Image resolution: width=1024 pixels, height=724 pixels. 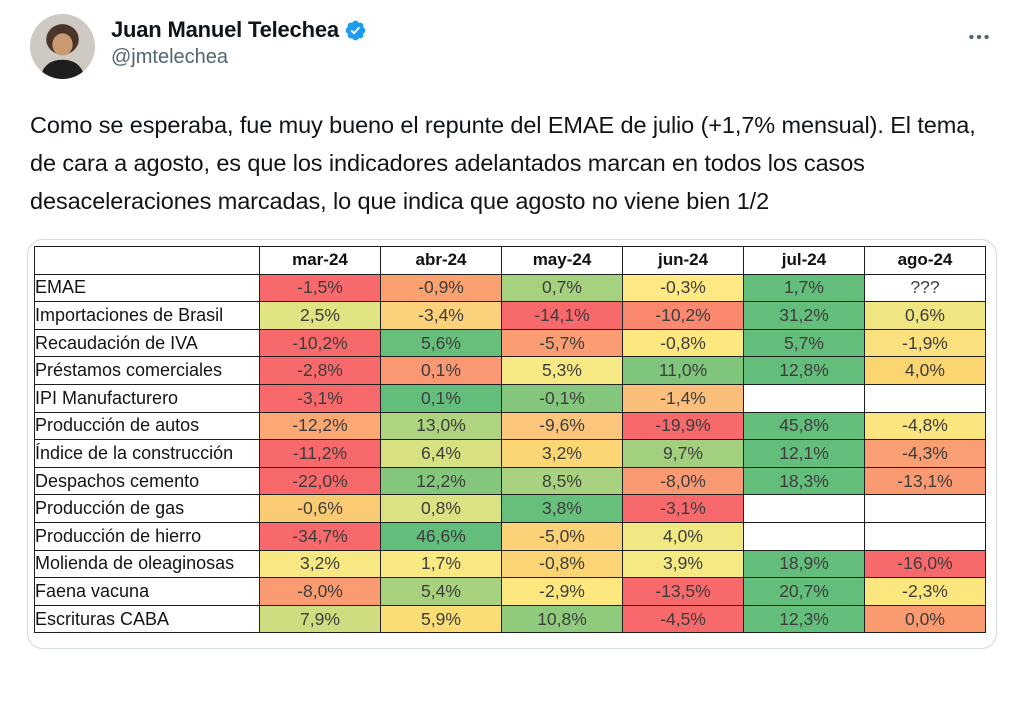 What do you see at coordinates (147, 508) in the screenshot?
I see `row-label: Producción de gas` at bounding box center [147, 508].